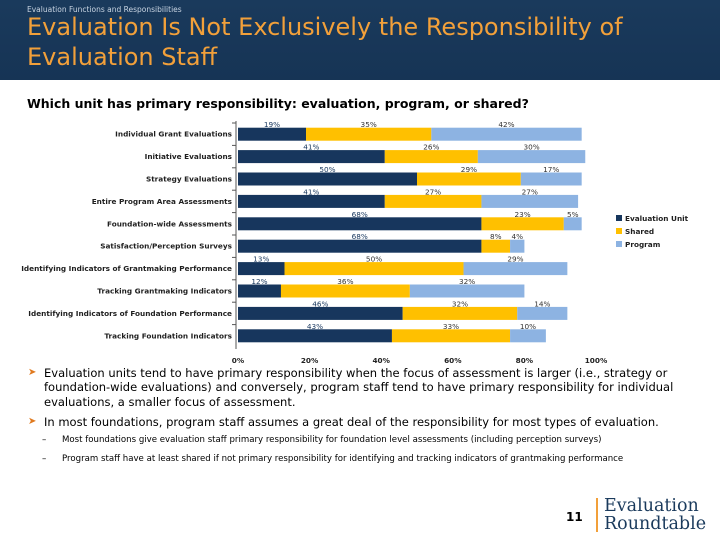 The width and height of the screenshot is (720, 540). I want to click on data-label: 43%, so click(315, 326).